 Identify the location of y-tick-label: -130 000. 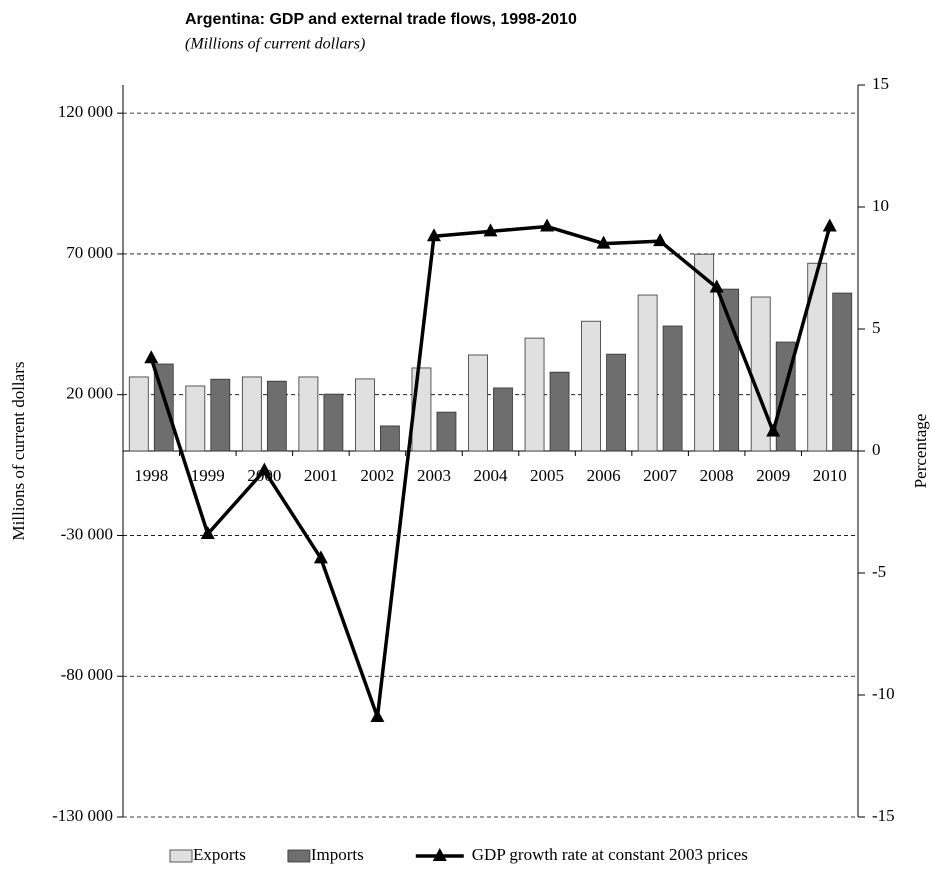
(82, 815).